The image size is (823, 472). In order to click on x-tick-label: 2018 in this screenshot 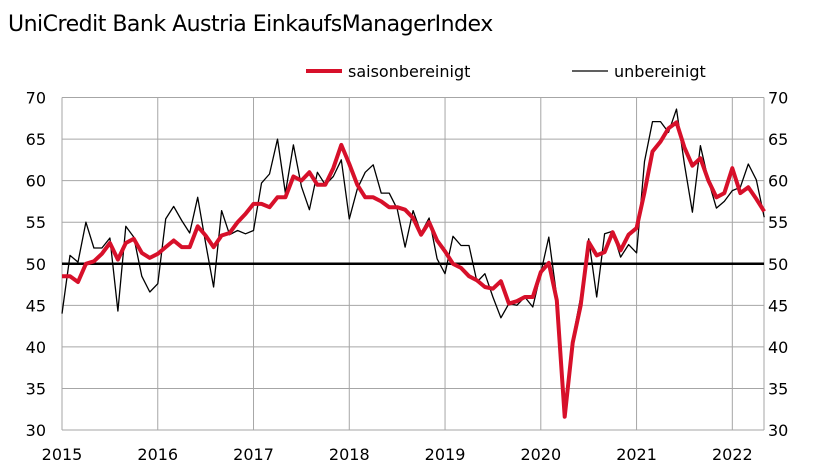, I will do `click(349, 454)`.